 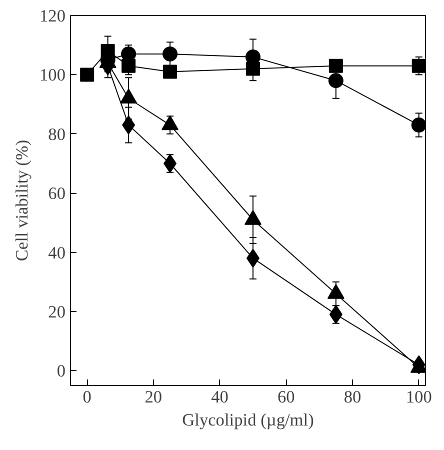 What do you see at coordinates (219, 397) in the screenshot?
I see `x-tick-label: 40` at bounding box center [219, 397].